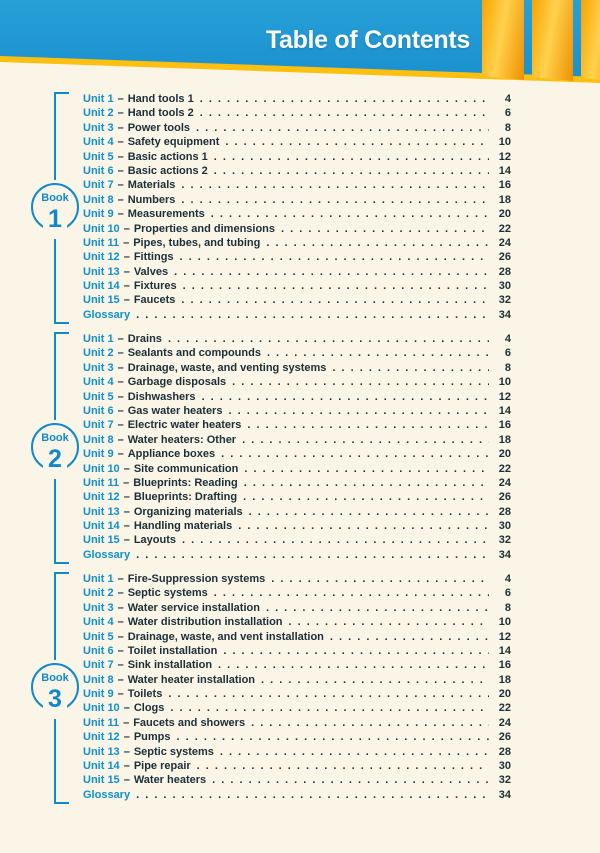 The height and width of the screenshot is (853, 600). I want to click on book-badge-number: 1, so click(55, 219).